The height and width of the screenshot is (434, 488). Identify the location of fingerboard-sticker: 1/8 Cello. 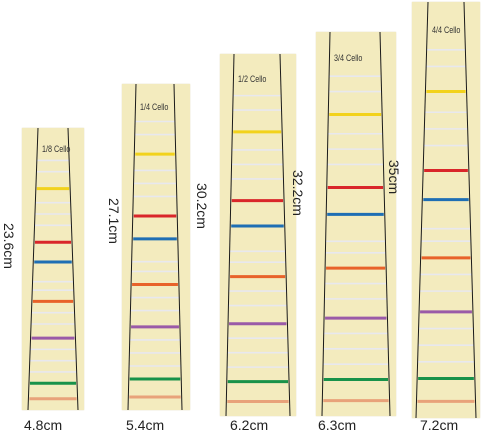
(53, 269).